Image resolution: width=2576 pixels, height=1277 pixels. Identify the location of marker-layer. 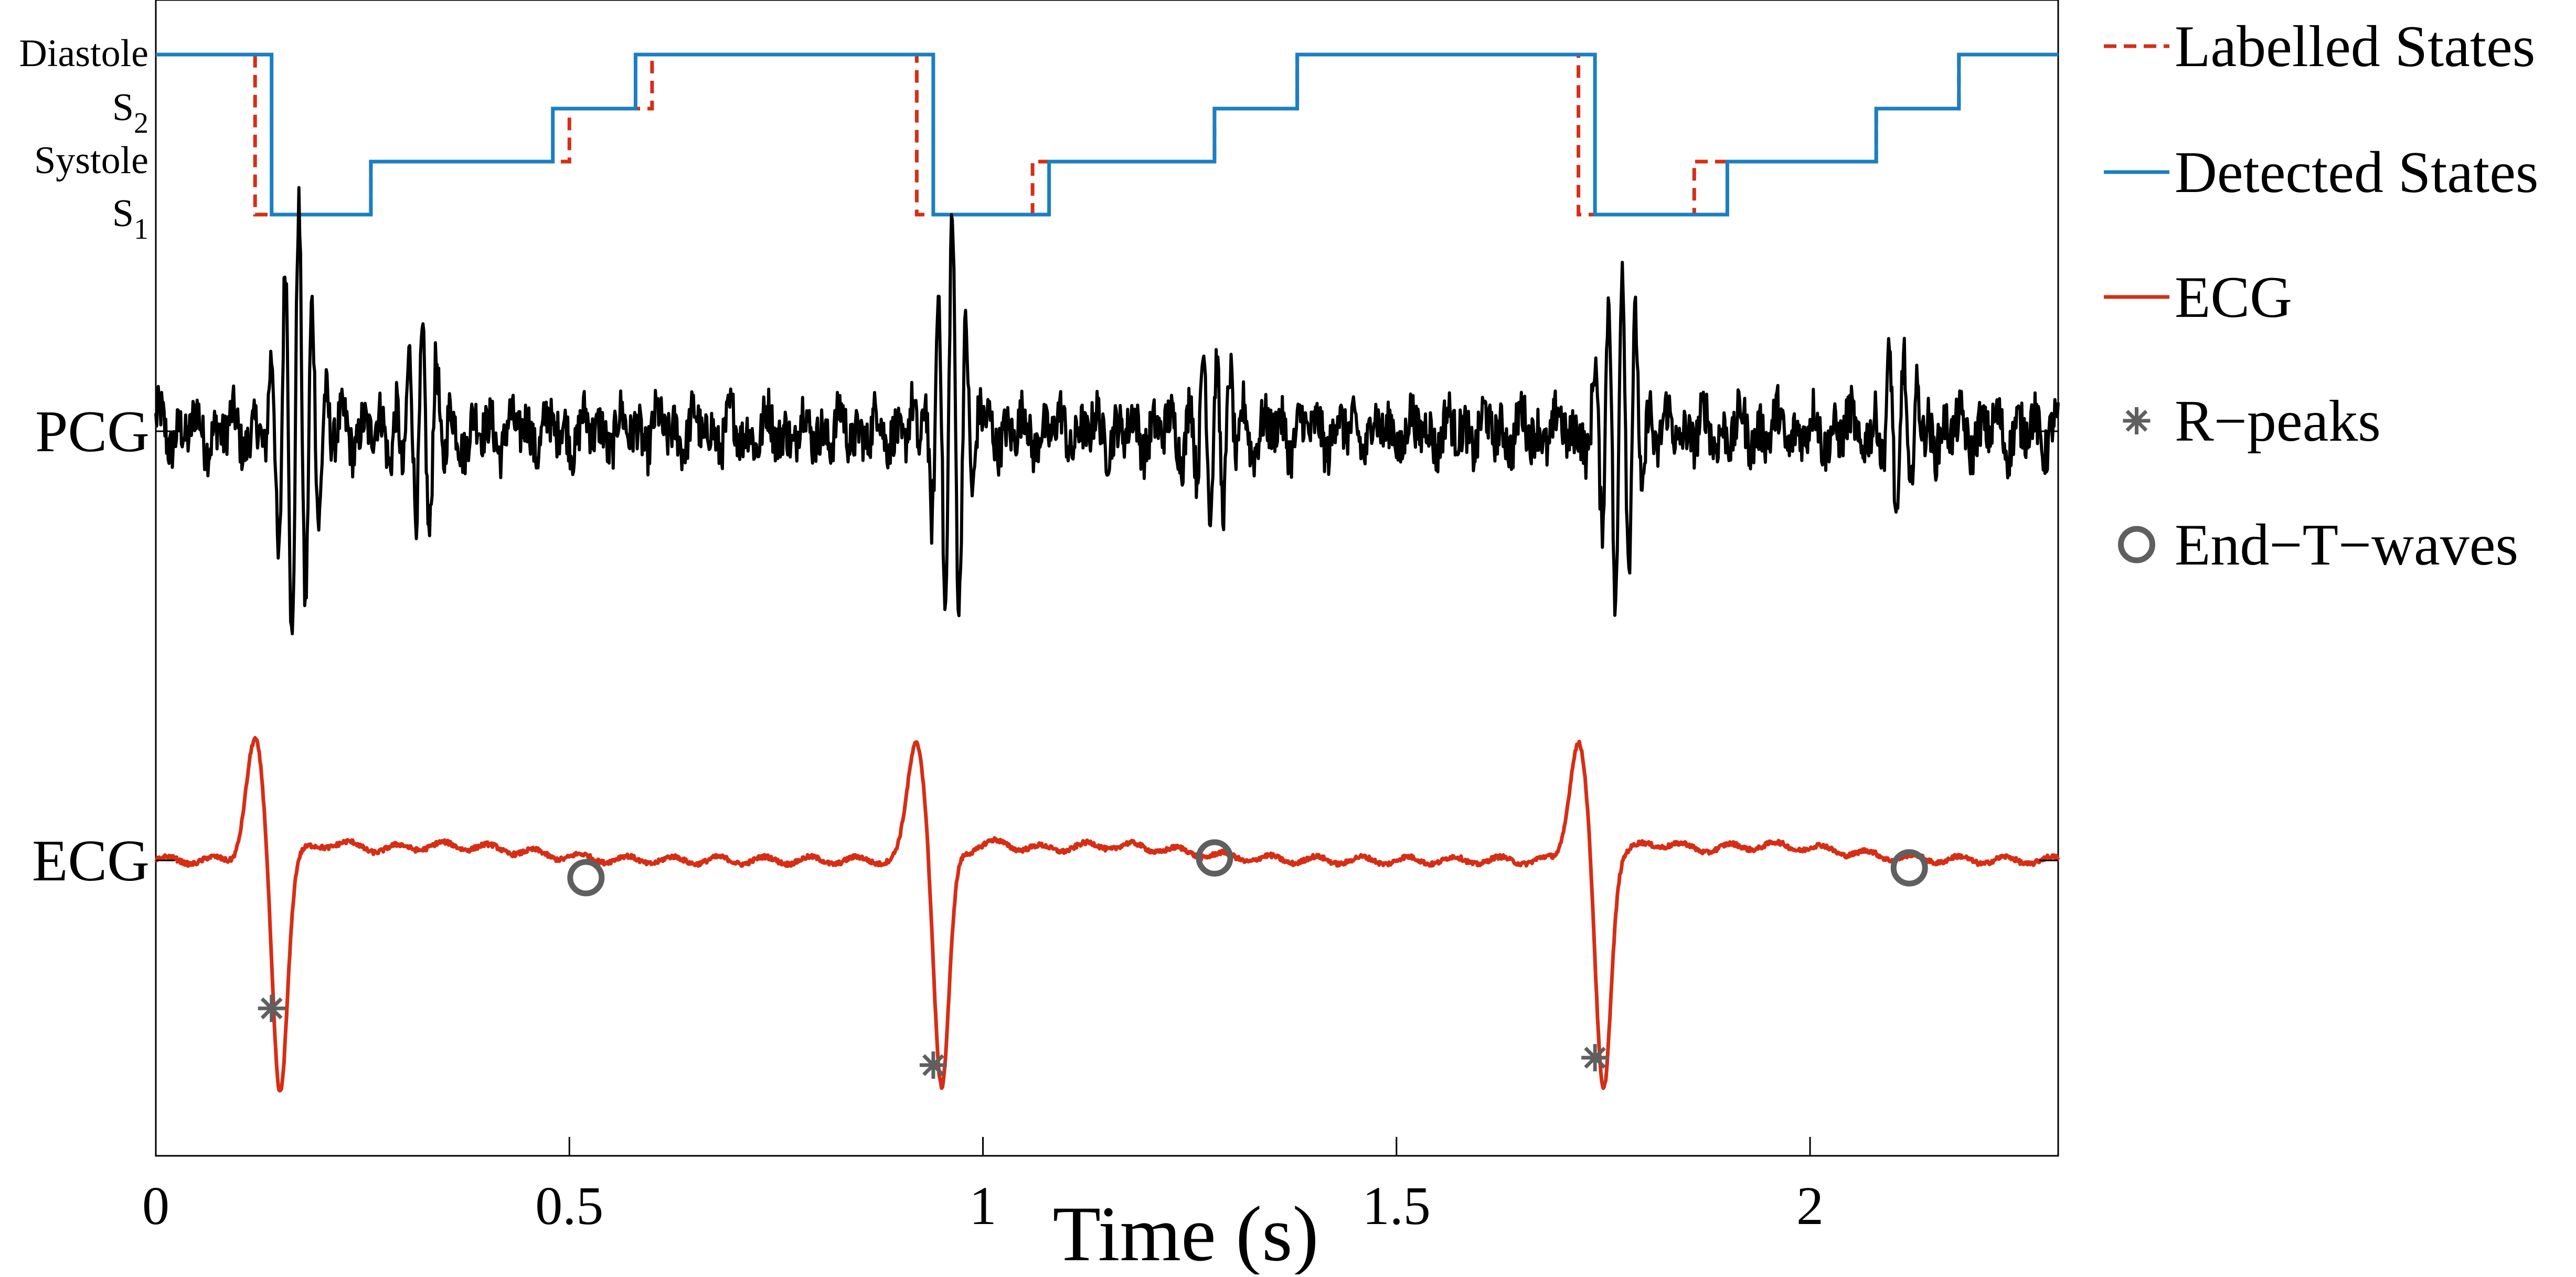
(1093, 959).